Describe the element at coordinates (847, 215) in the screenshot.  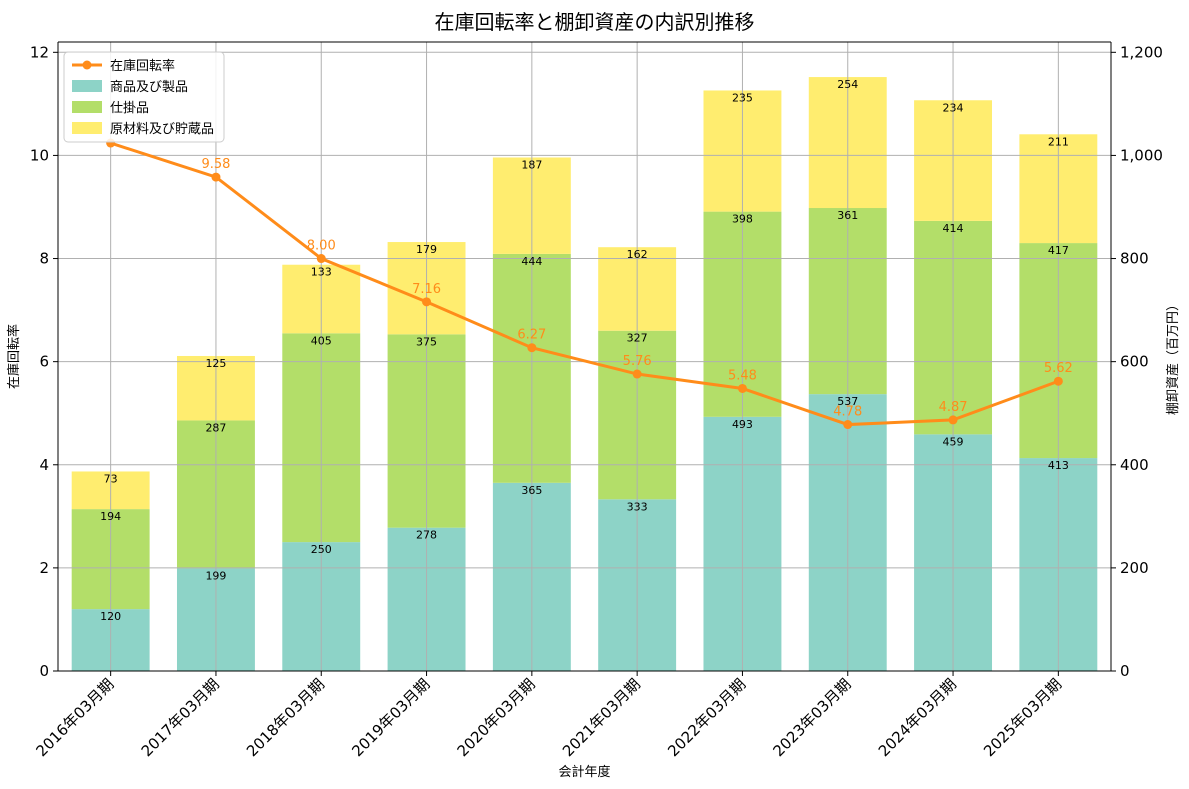
I see `bar-value-label: 361` at that location.